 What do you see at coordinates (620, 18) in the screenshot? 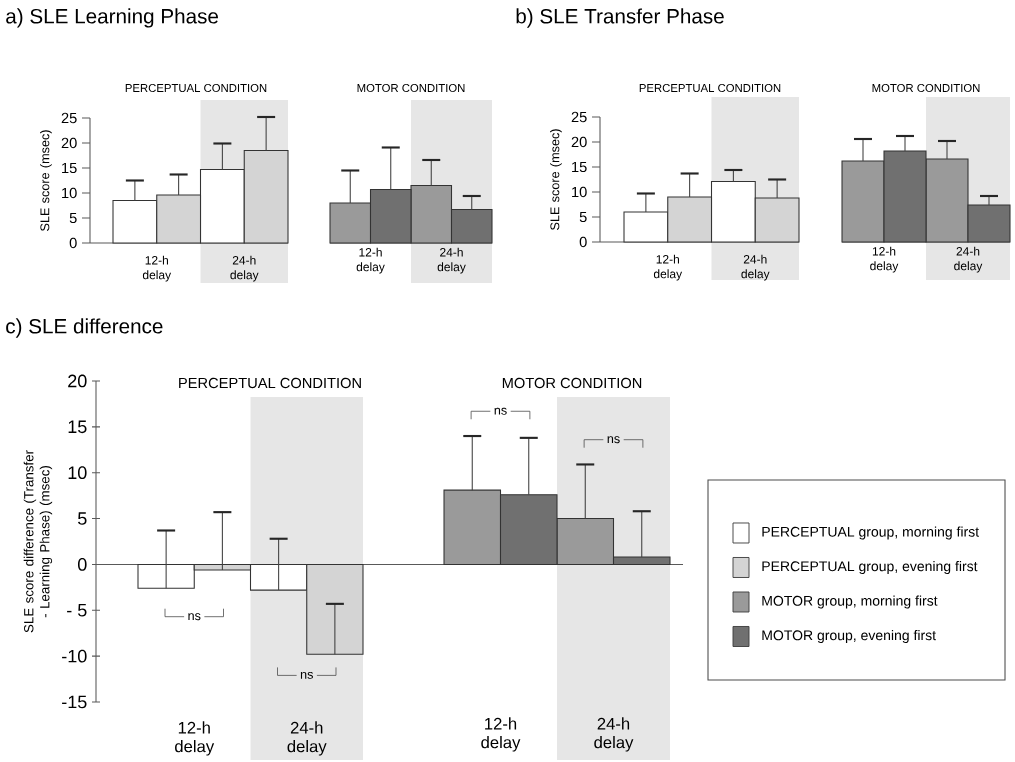
I see `chart-title: b) SLE Transfer Phase` at bounding box center [620, 18].